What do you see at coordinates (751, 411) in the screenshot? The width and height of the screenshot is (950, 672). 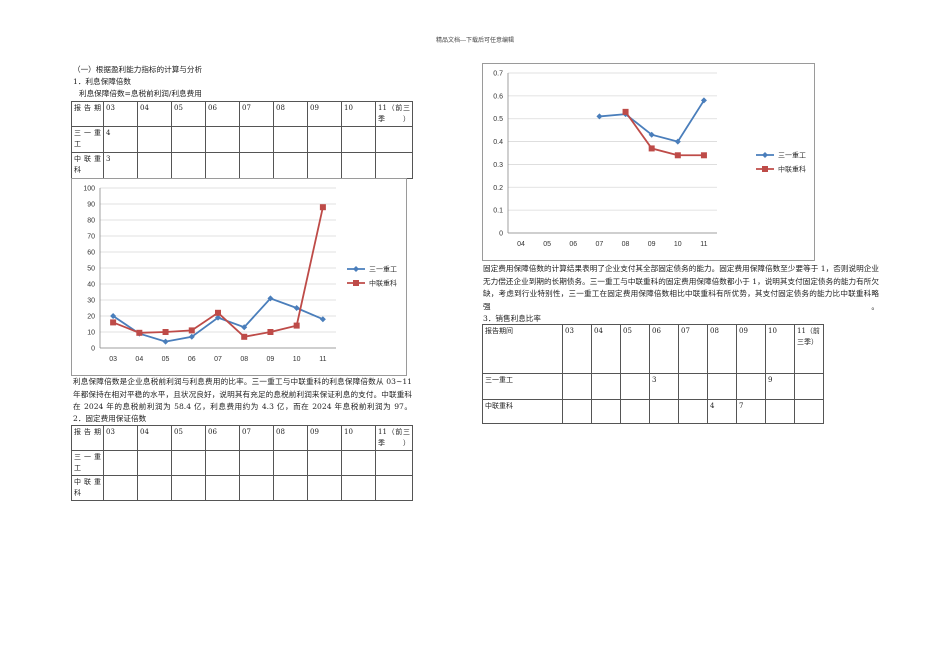 I see `table-cell: 7` at bounding box center [751, 411].